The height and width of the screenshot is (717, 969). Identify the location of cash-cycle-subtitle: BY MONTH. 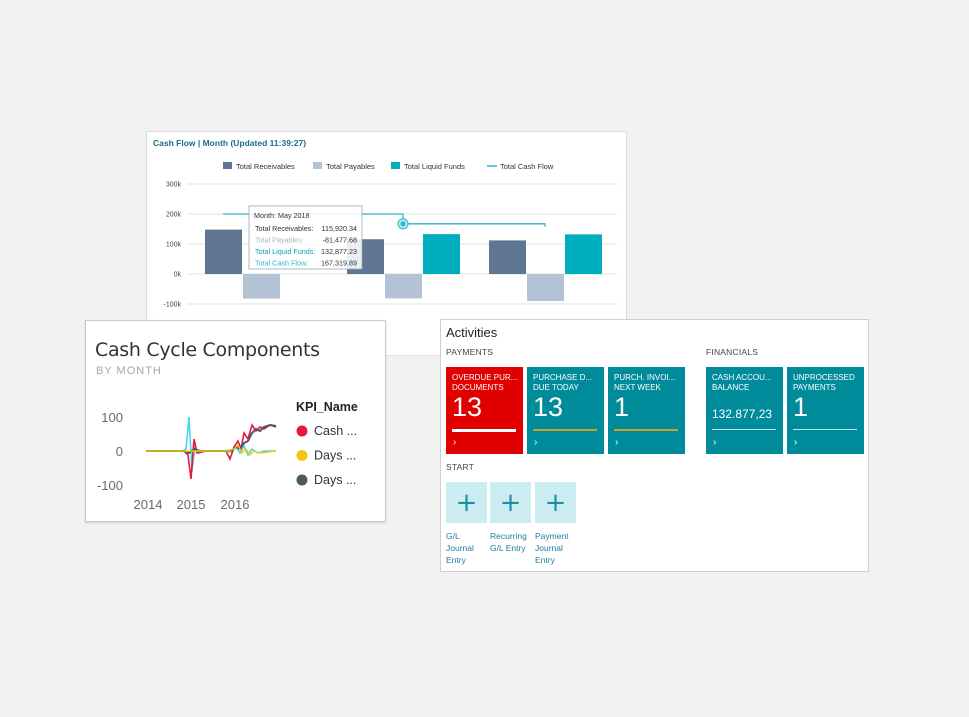
(129, 371).